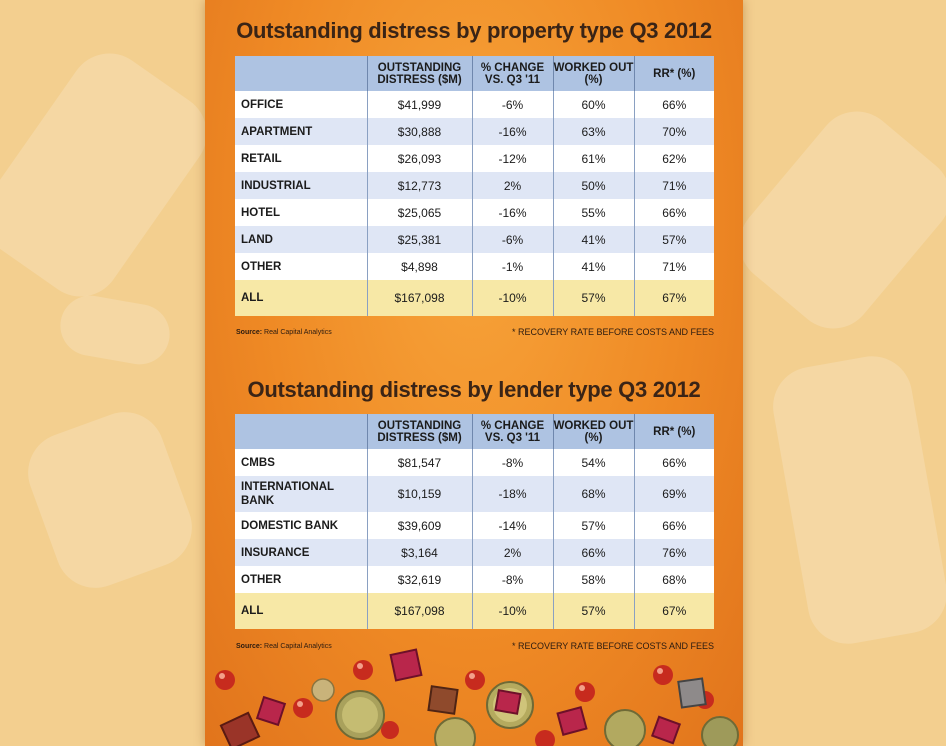 Image resolution: width=946 pixels, height=746 pixels. What do you see at coordinates (301, 552) in the screenshot?
I see `row-label: INSURANCE` at bounding box center [301, 552].